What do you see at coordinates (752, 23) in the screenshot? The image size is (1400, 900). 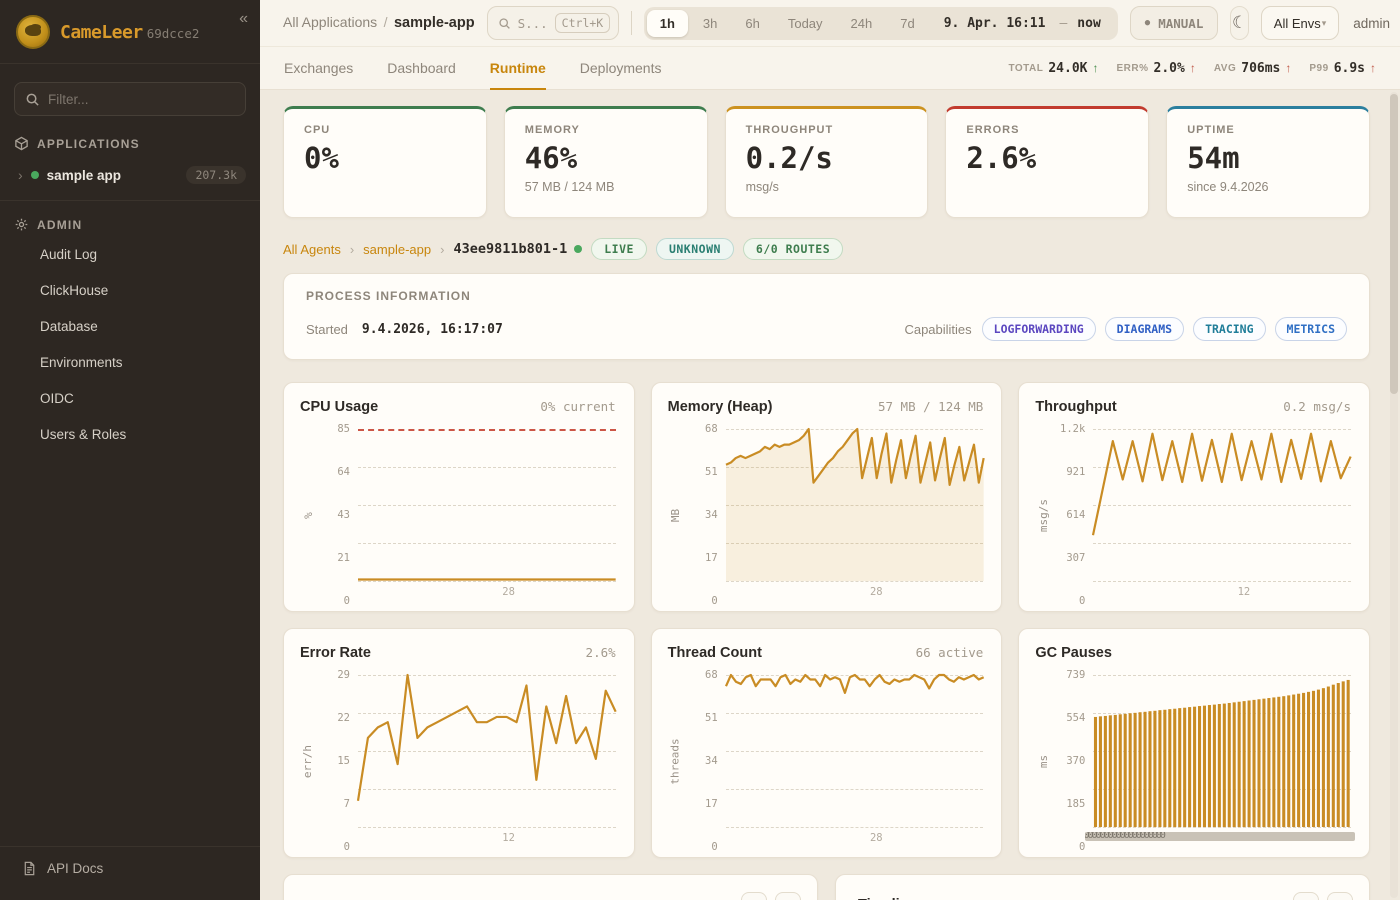 I see `time-range-6h: 6h` at bounding box center [752, 23].